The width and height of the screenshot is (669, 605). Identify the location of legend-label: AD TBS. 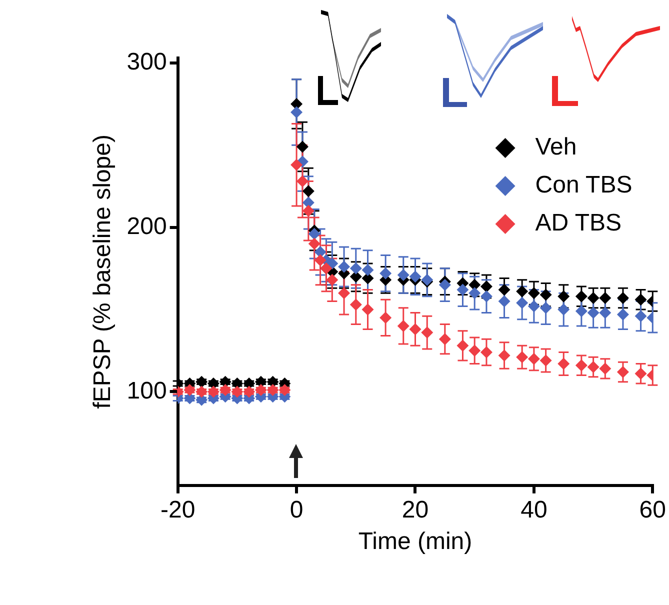
(578, 223).